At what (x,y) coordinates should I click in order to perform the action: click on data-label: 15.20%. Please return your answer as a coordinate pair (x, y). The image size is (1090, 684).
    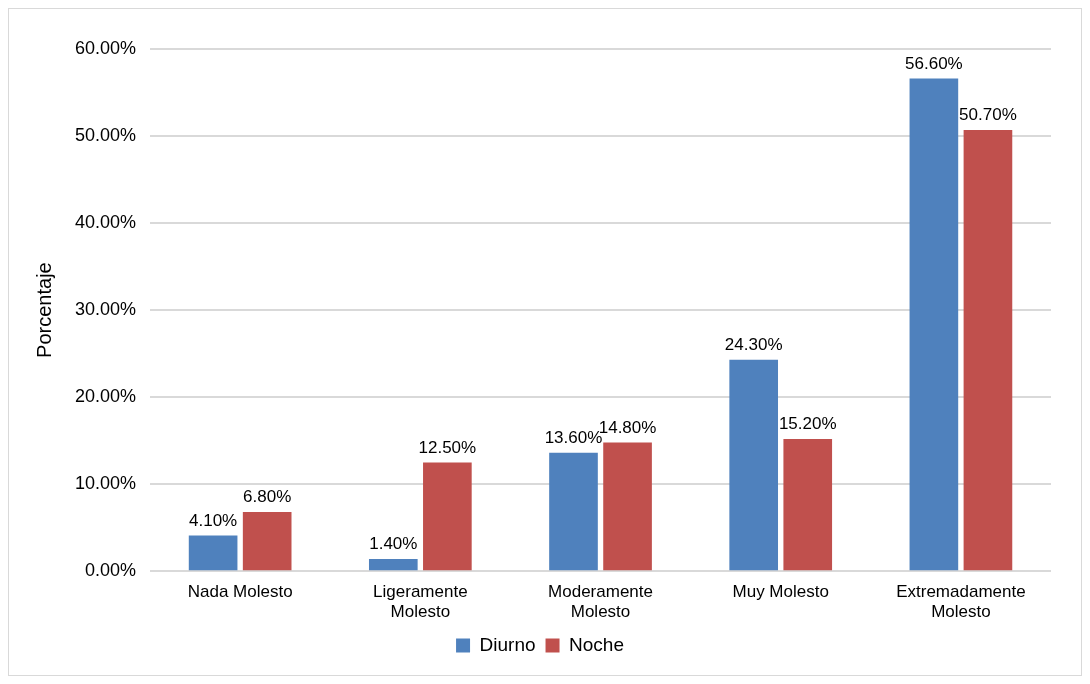
    Looking at the image, I should click on (807, 424).